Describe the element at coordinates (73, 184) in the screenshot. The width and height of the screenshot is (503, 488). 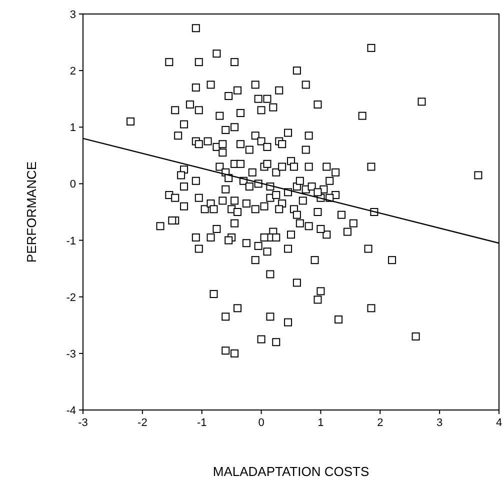
I see `y-tick-label: 0` at that location.